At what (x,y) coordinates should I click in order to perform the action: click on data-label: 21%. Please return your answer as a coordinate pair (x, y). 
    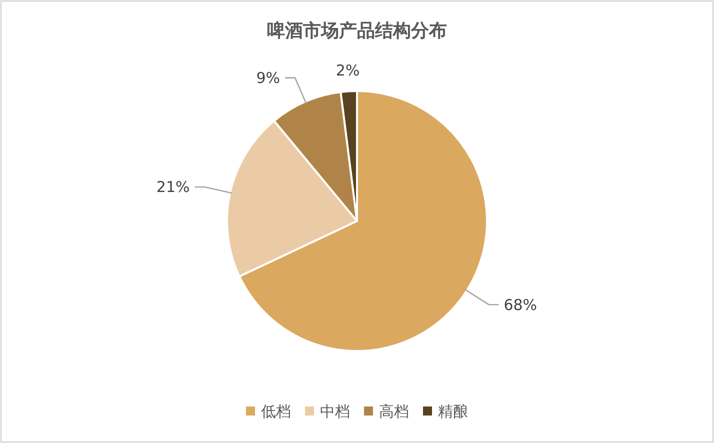
    Looking at the image, I should click on (173, 187).